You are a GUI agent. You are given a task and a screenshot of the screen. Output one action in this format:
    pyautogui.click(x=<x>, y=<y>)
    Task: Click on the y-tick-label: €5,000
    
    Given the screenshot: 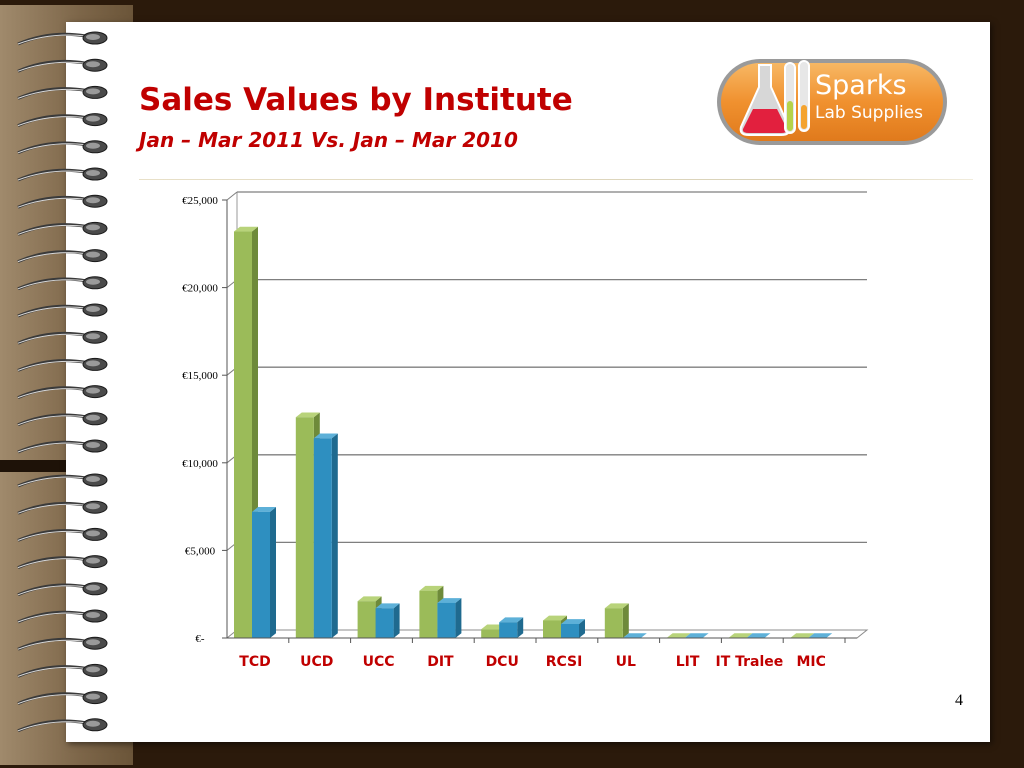 What is the action you would take?
    pyautogui.click(x=200, y=551)
    